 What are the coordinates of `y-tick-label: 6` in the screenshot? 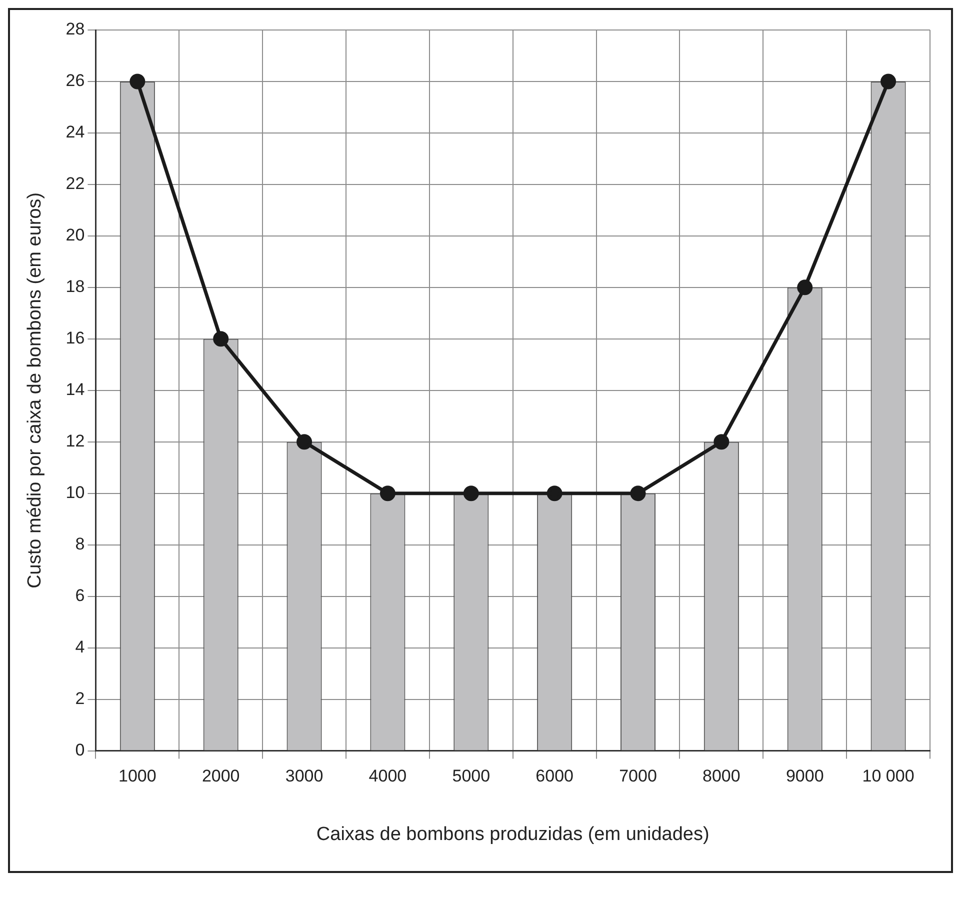 It's located at (80, 596).